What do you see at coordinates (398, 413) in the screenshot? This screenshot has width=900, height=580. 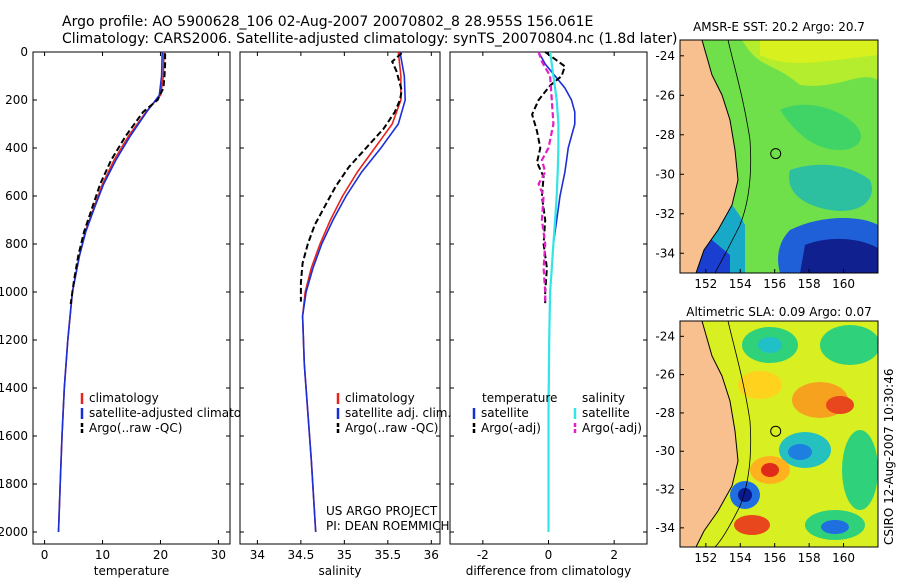 I see `salinity-legend-entry: satellite adj. clim.` at bounding box center [398, 413].